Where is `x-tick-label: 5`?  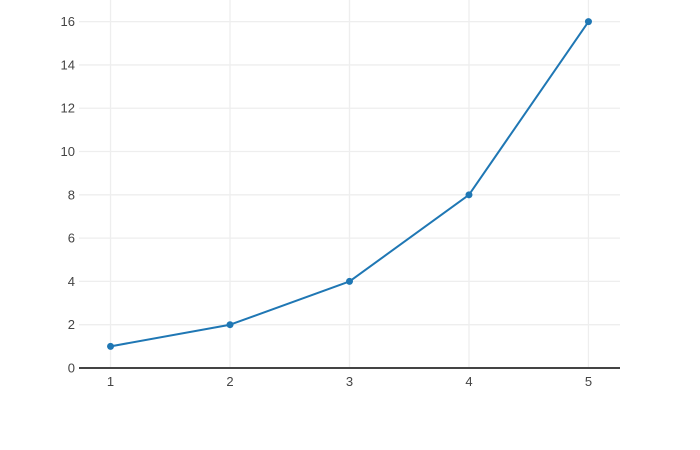
x-tick-label: 5 is located at coordinates (588, 381).